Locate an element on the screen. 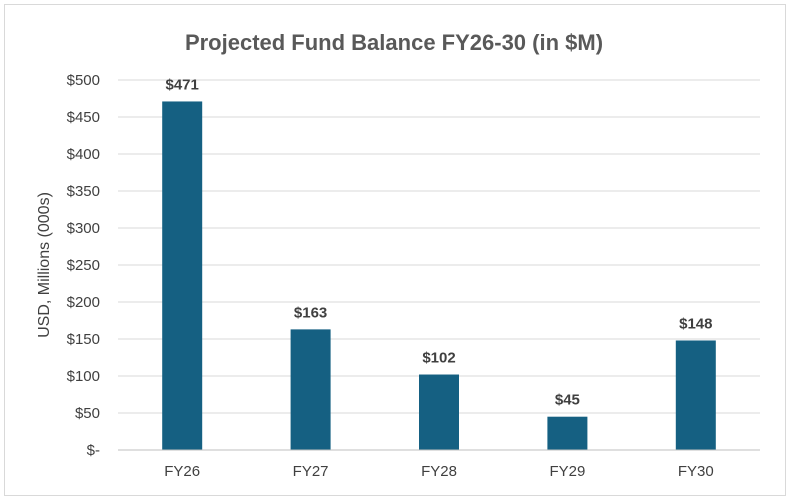  x-tick-label: FY30 is located at coordinates (696, 471).